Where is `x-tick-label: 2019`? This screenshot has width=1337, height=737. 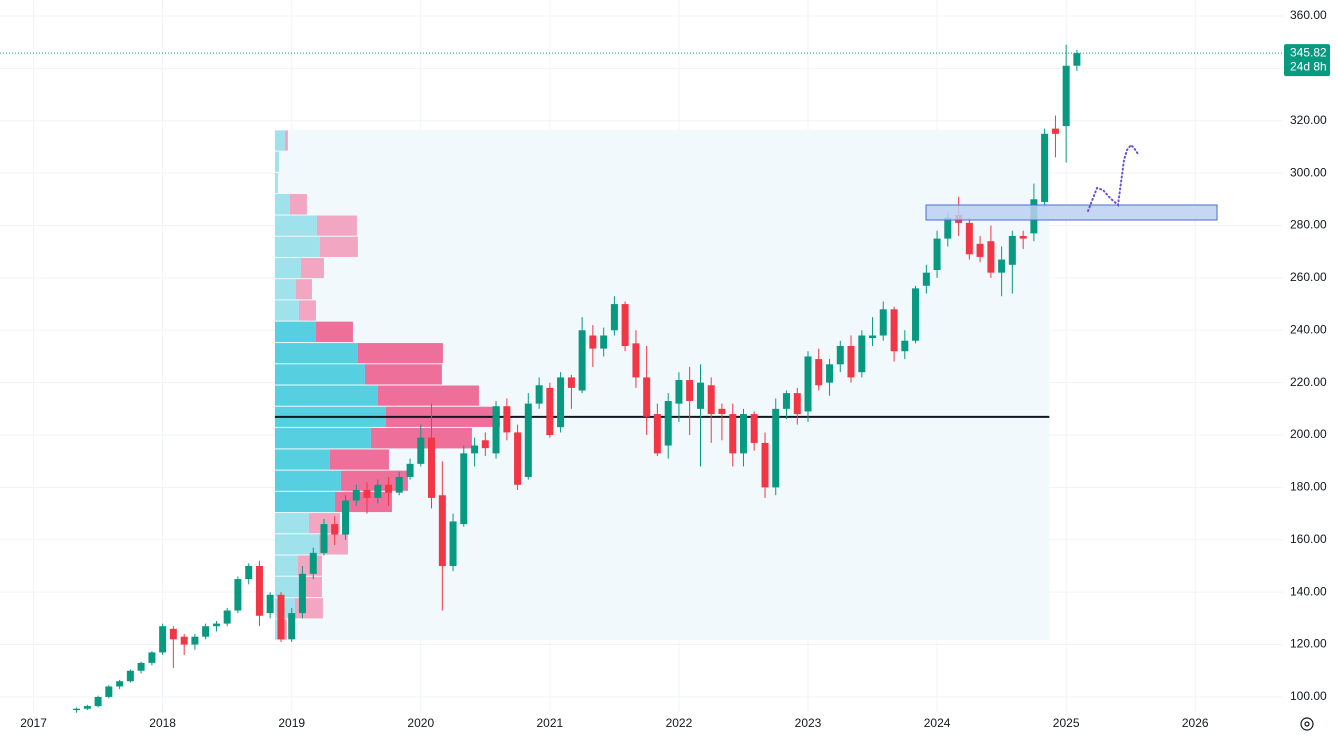 x-tick-label: 2019 is located at coordinates (291, 723).